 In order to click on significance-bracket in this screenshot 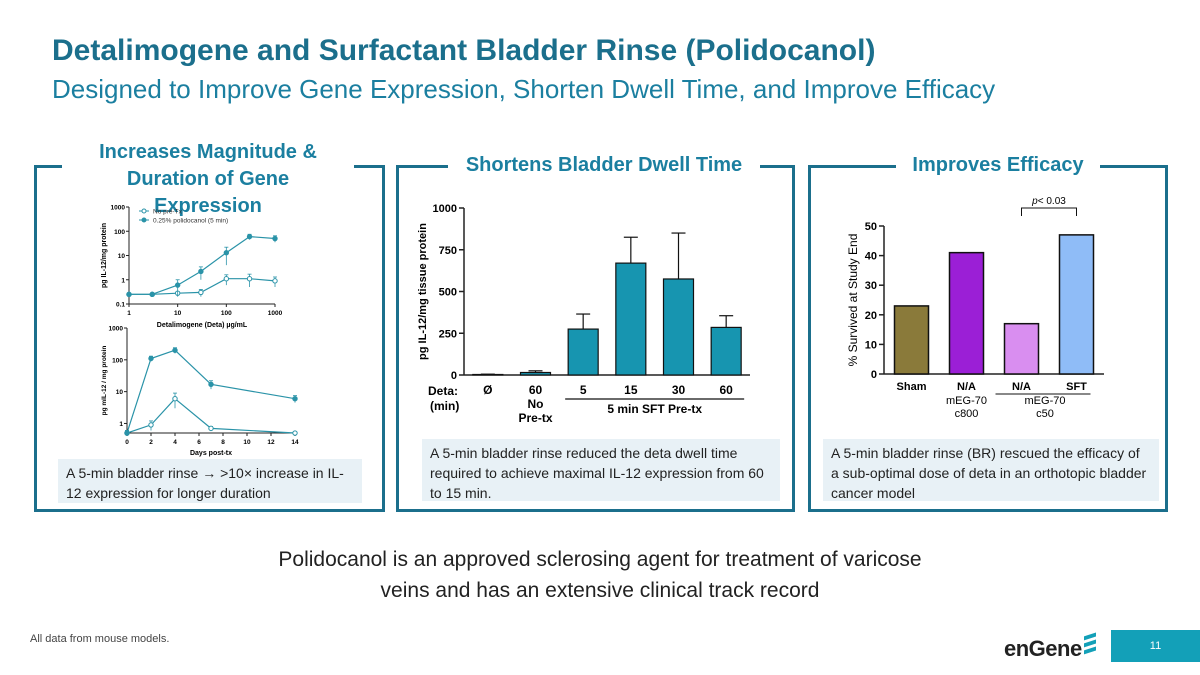, I will do `click(1049, 211)`.